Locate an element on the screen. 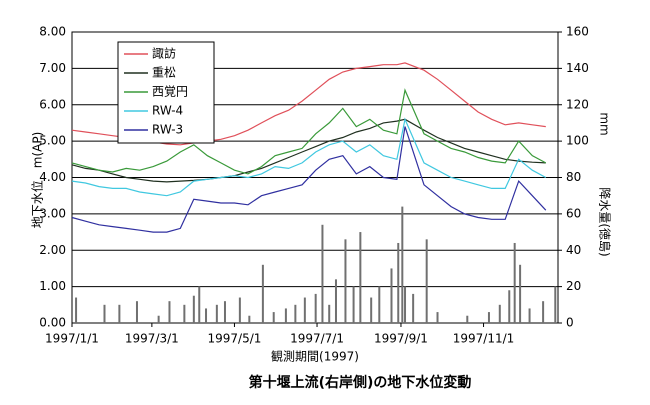 The image size is (650, 405). x-tick-label: 1997/7/1 is located at coordinates (317, 339).